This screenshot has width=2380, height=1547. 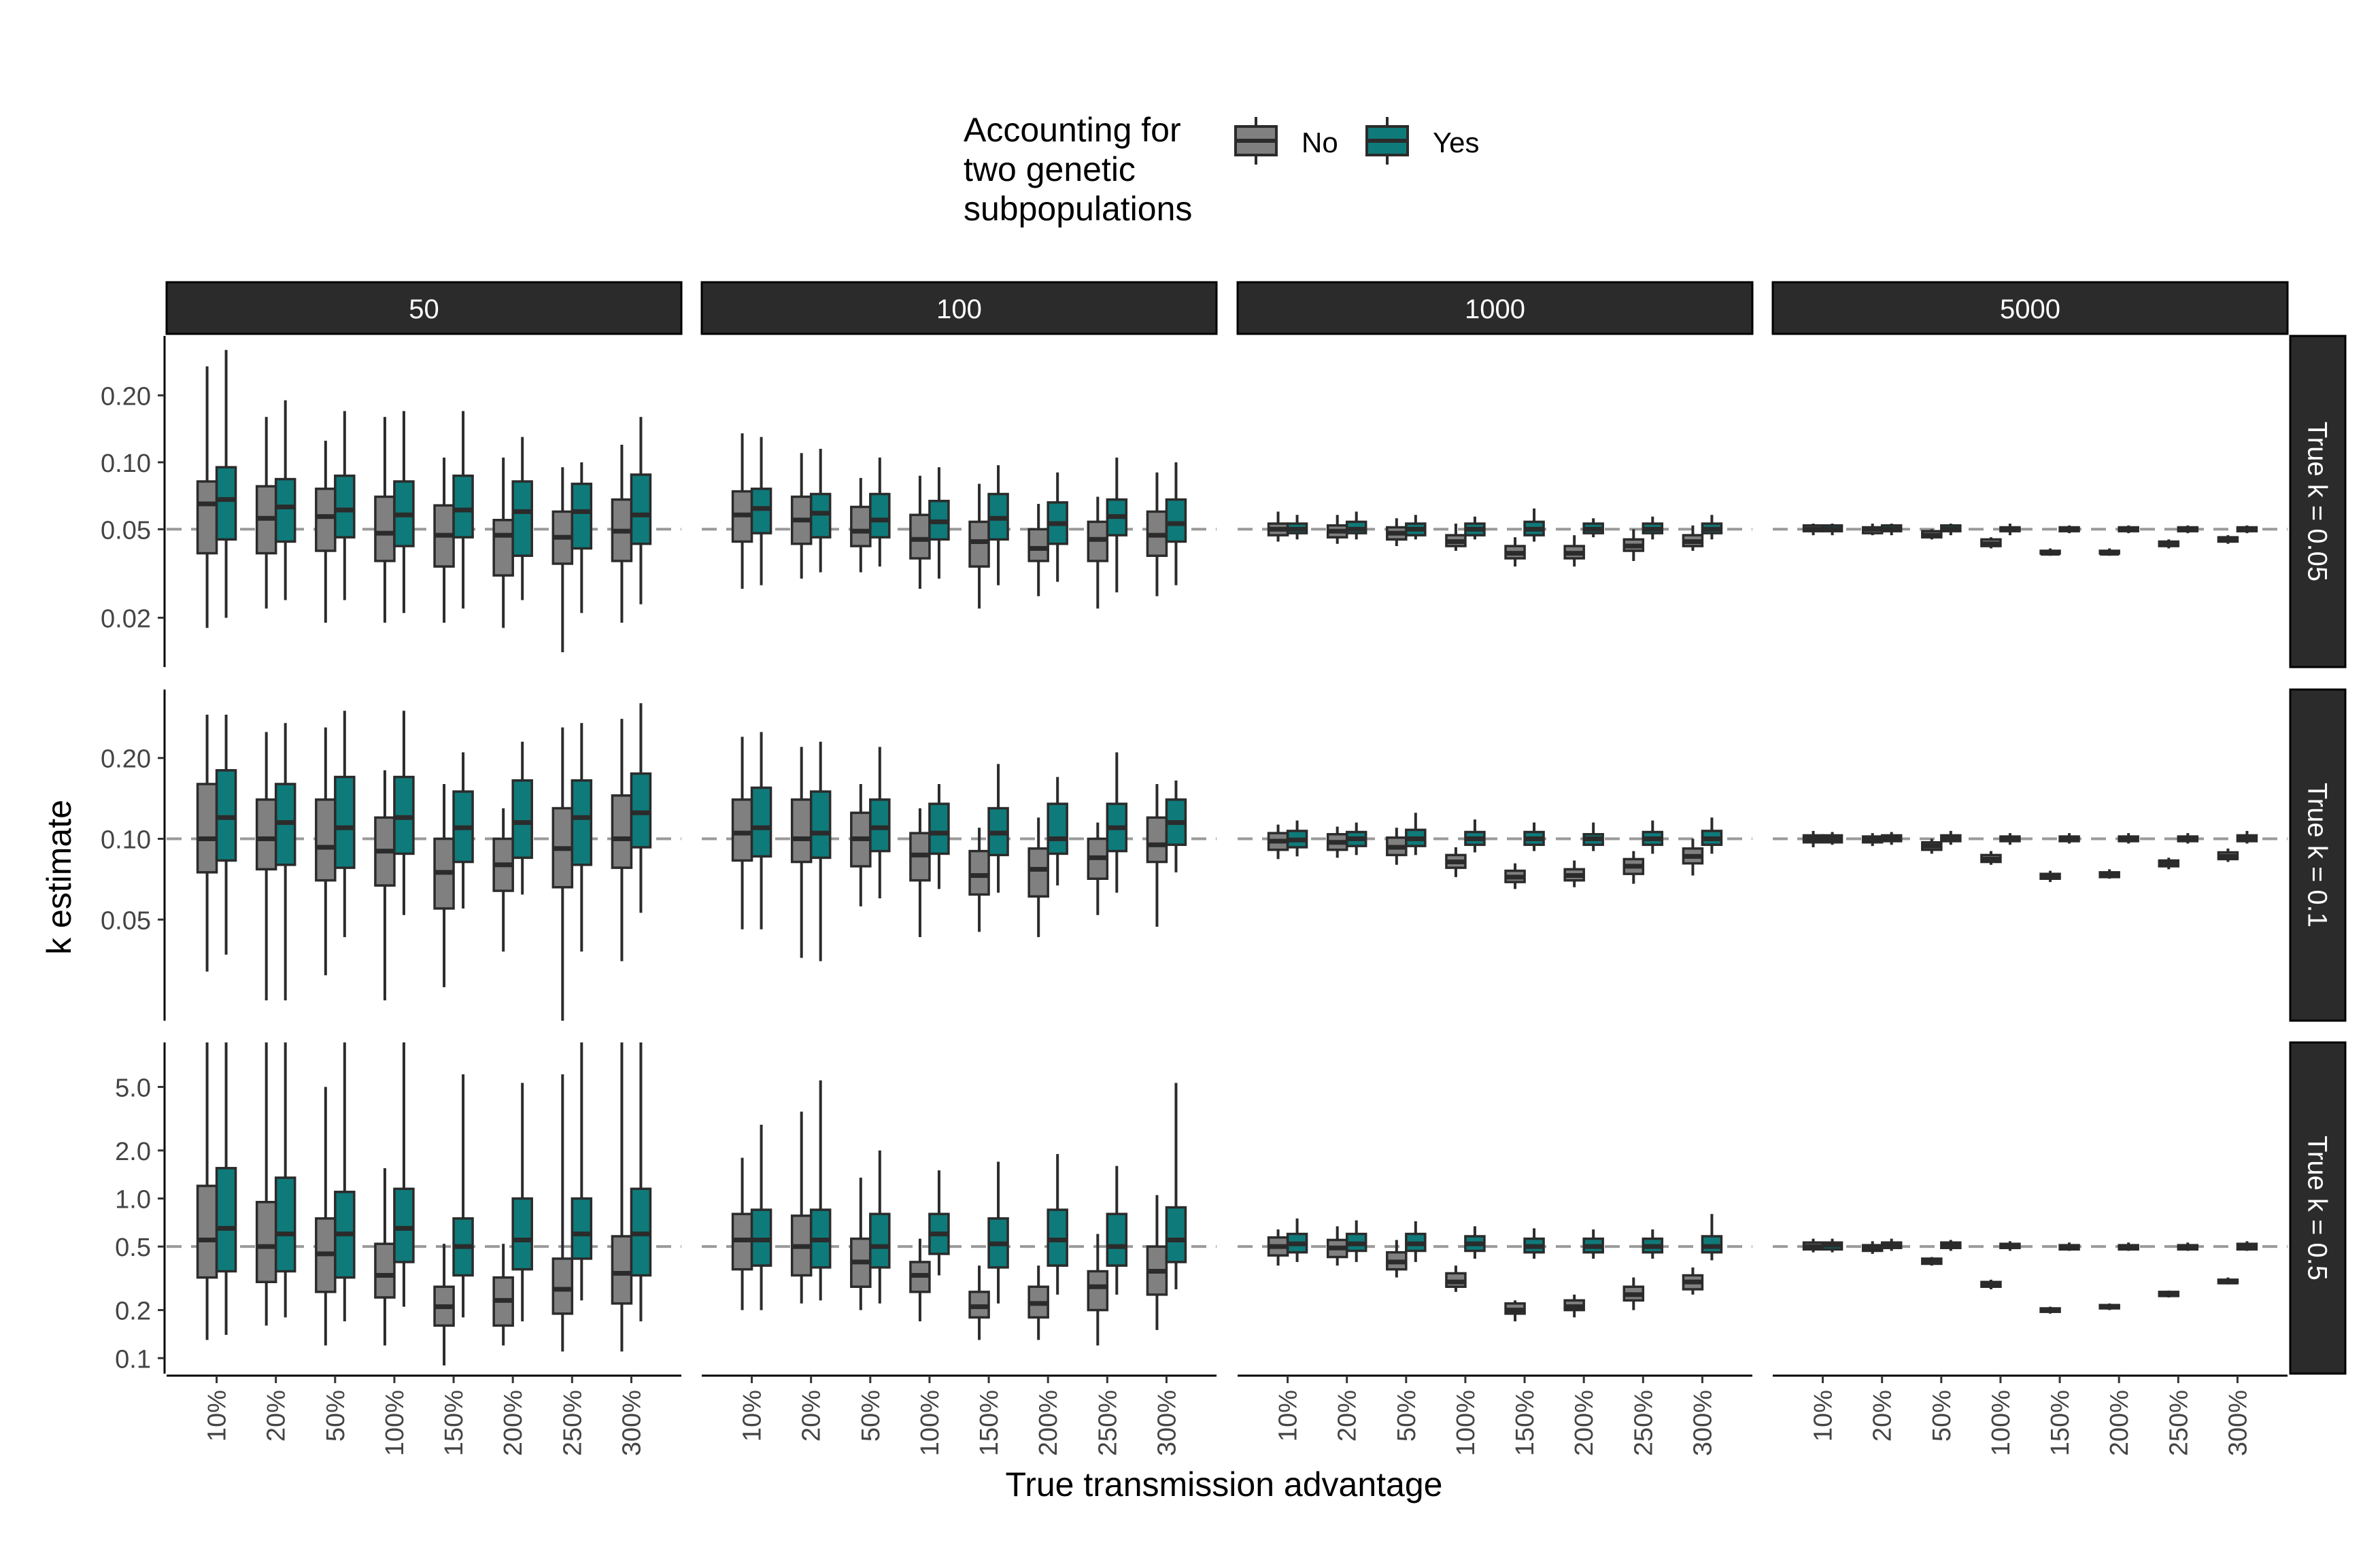 What do you see at coordinates (1072, 130) in the screenshot?
I see `legend-title-line-1: Accounting for` at bounding box center [1072, 130].